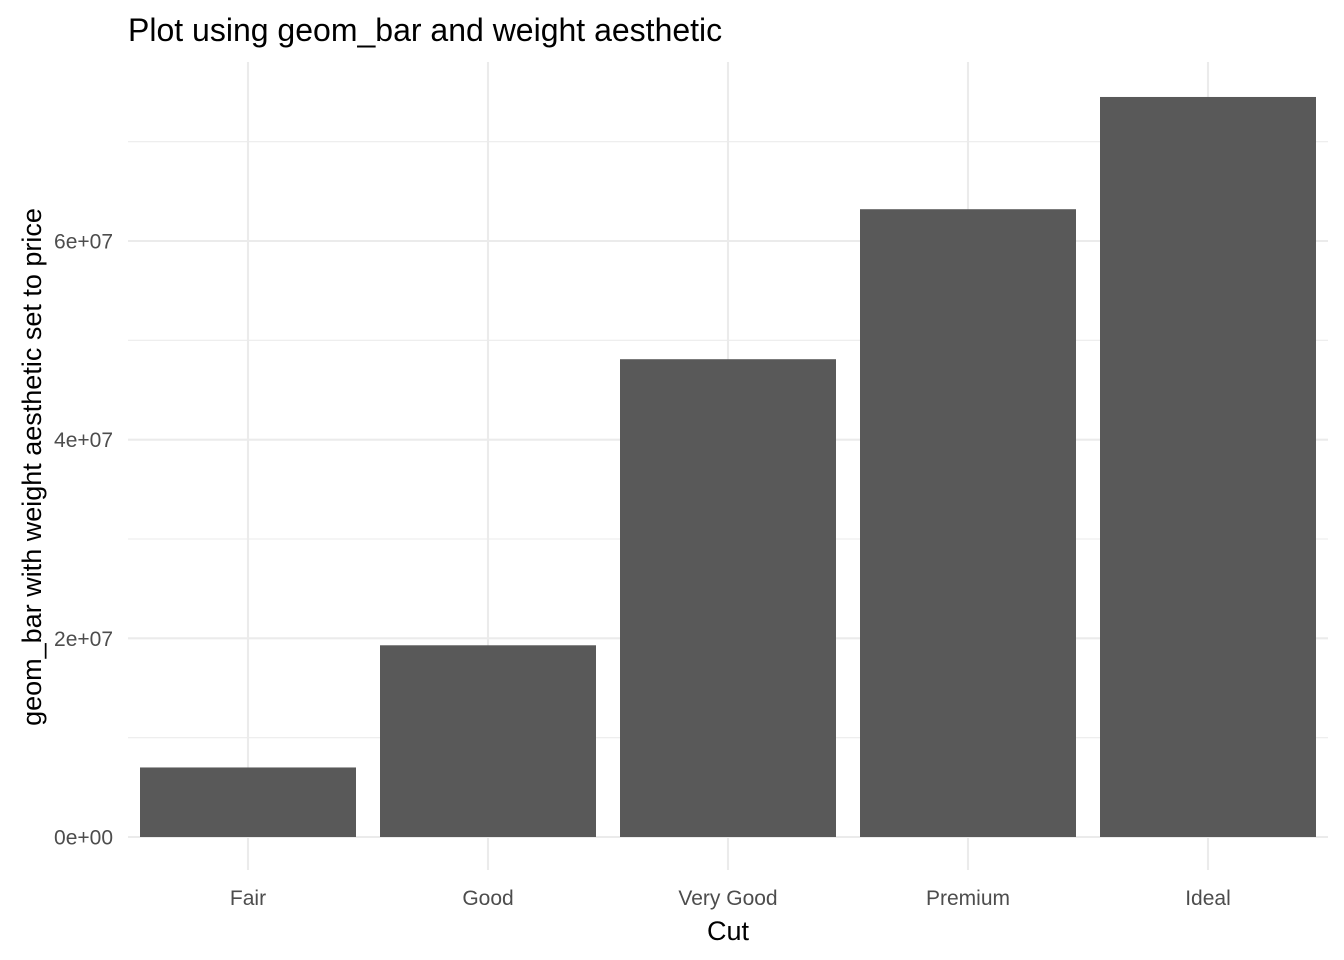  Describe the element at coordinates (248, 898) in the screenshot. I see `x-tick-label: Fair` at that location.